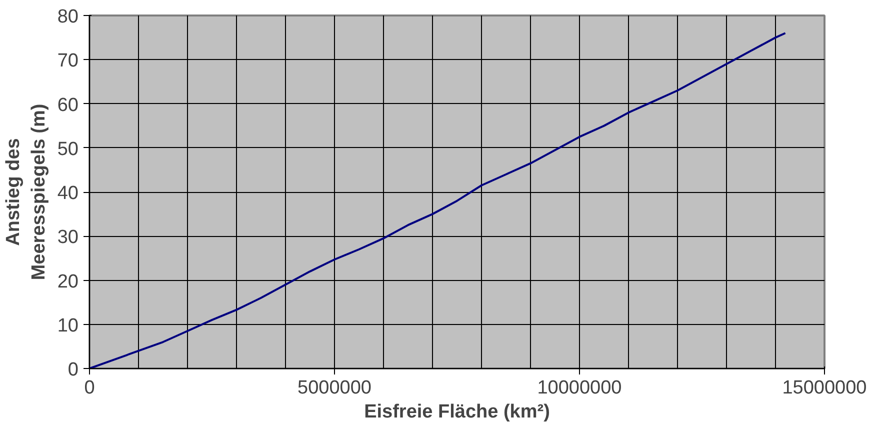 The image size is (874, 425). Describe the element at coordinates (68, 61) in the screenshot. I see `y-tick-label: 70` at that location.